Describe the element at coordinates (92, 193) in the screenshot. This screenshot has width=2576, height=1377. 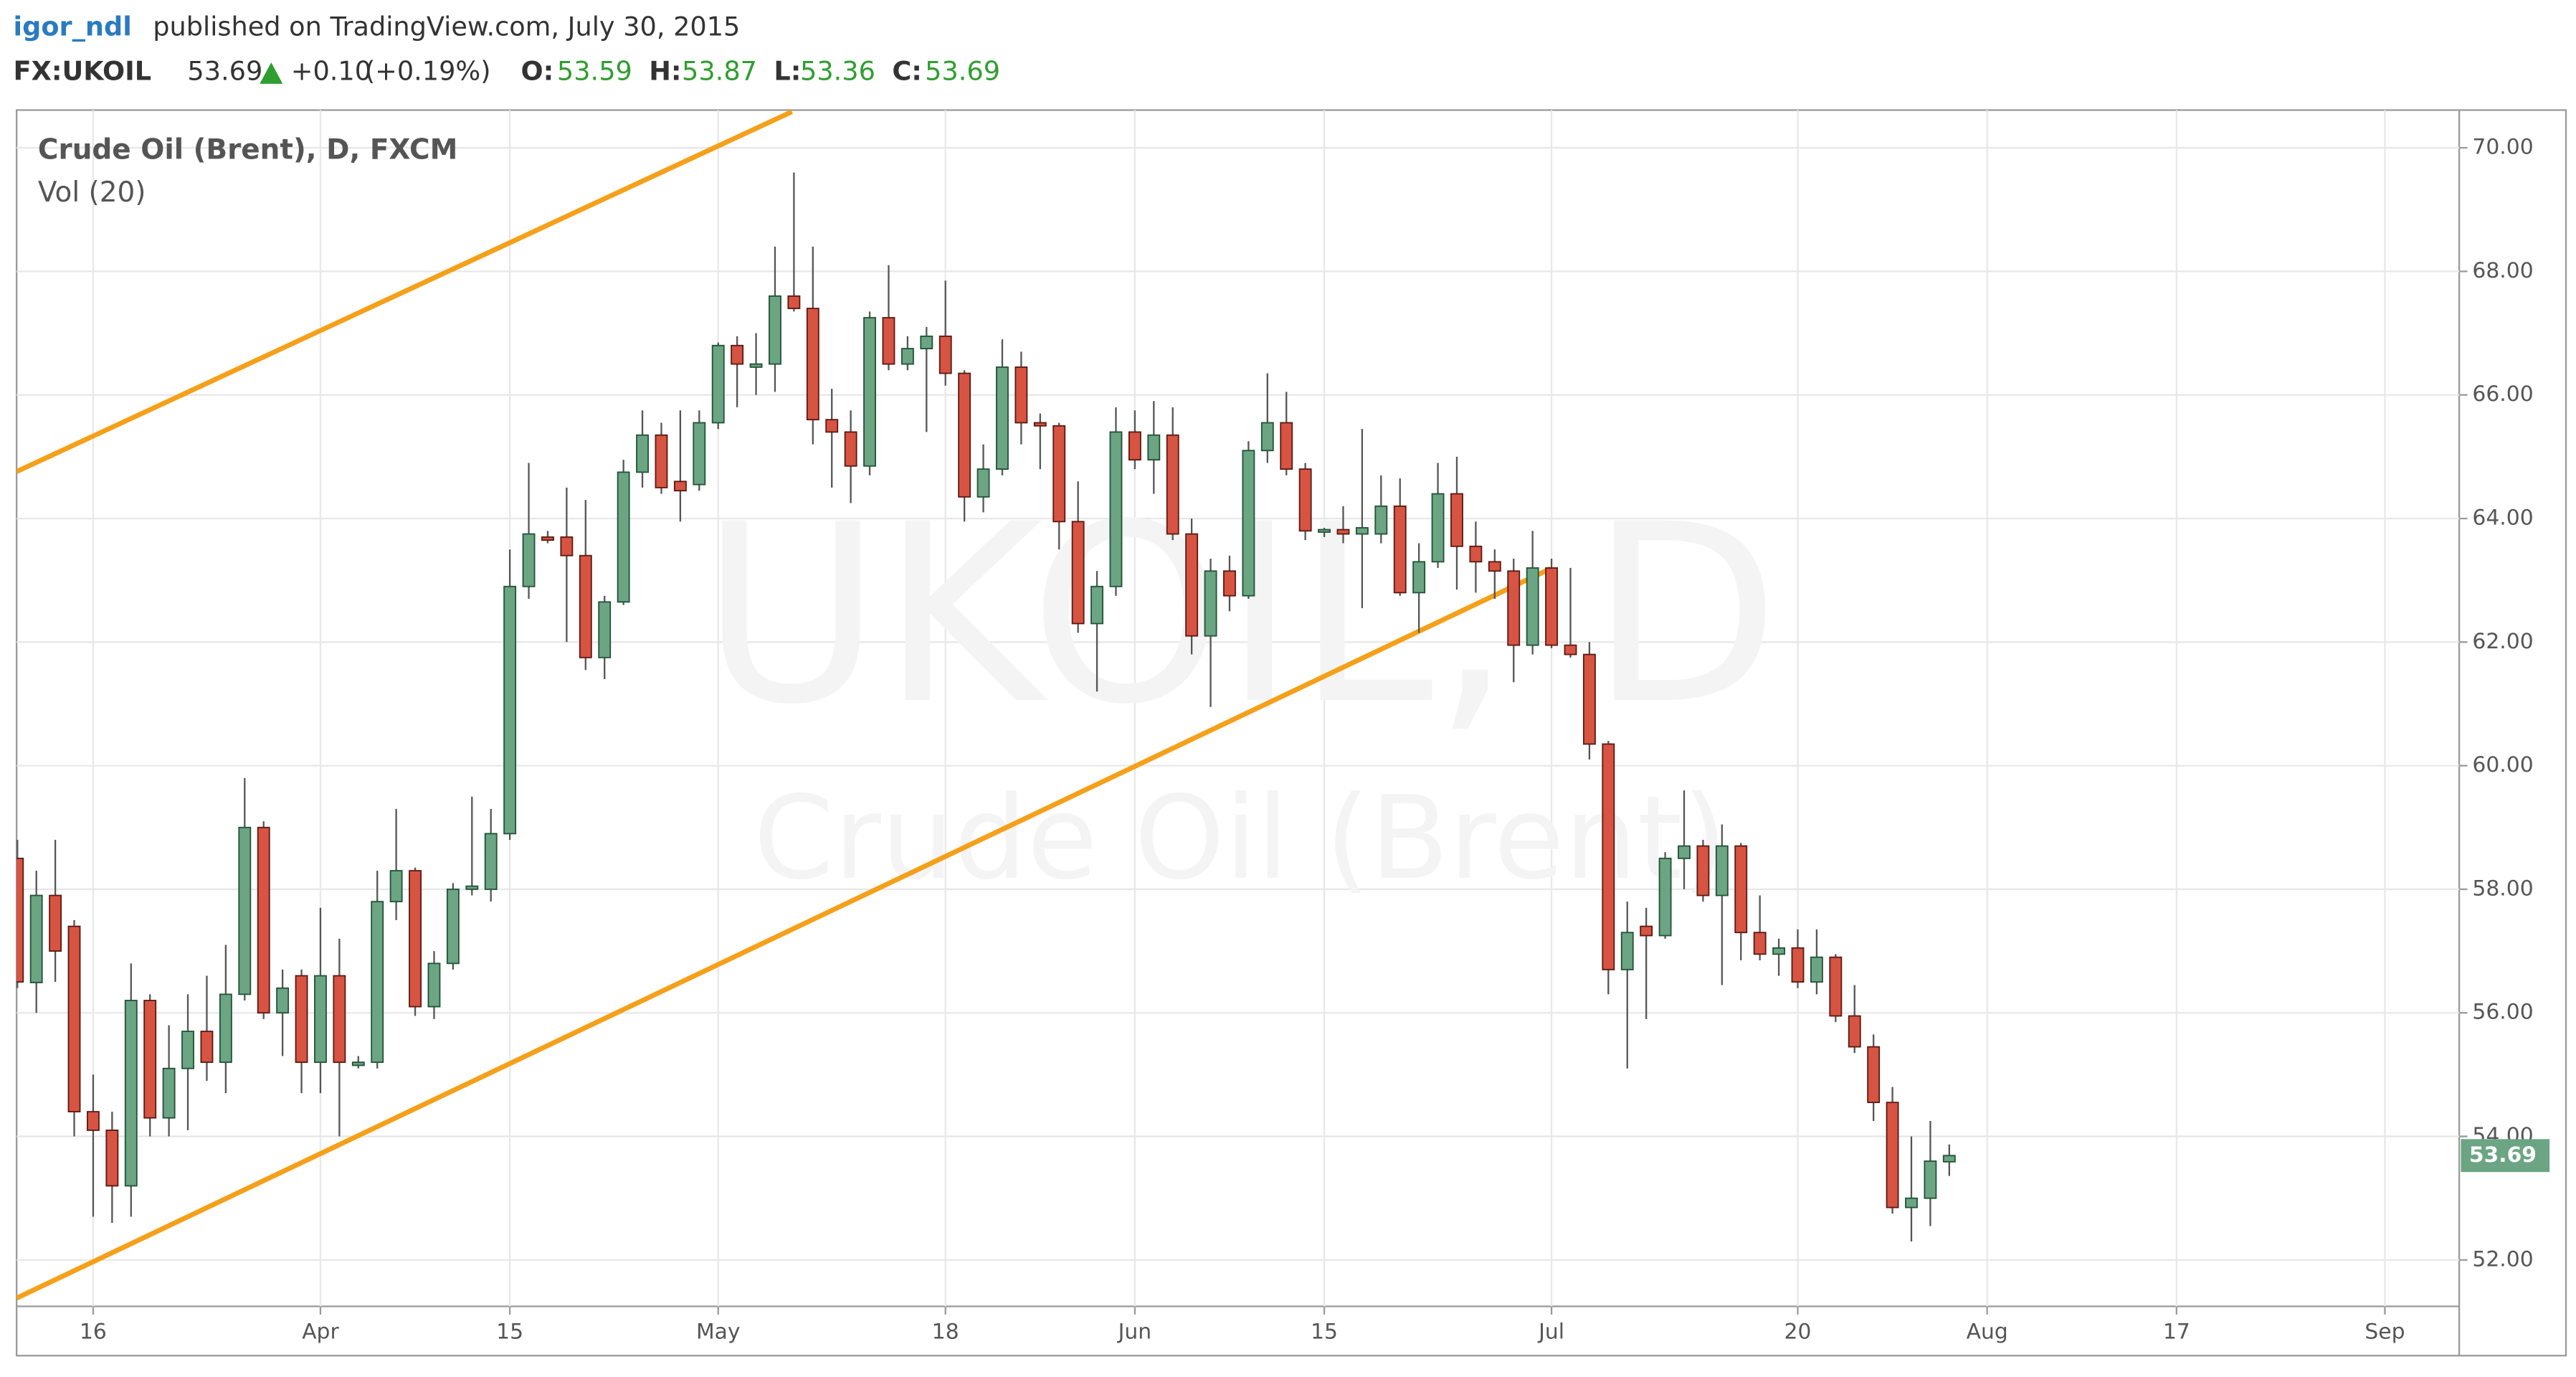
I see `chart-subtitle: Vol (20)` at that location.